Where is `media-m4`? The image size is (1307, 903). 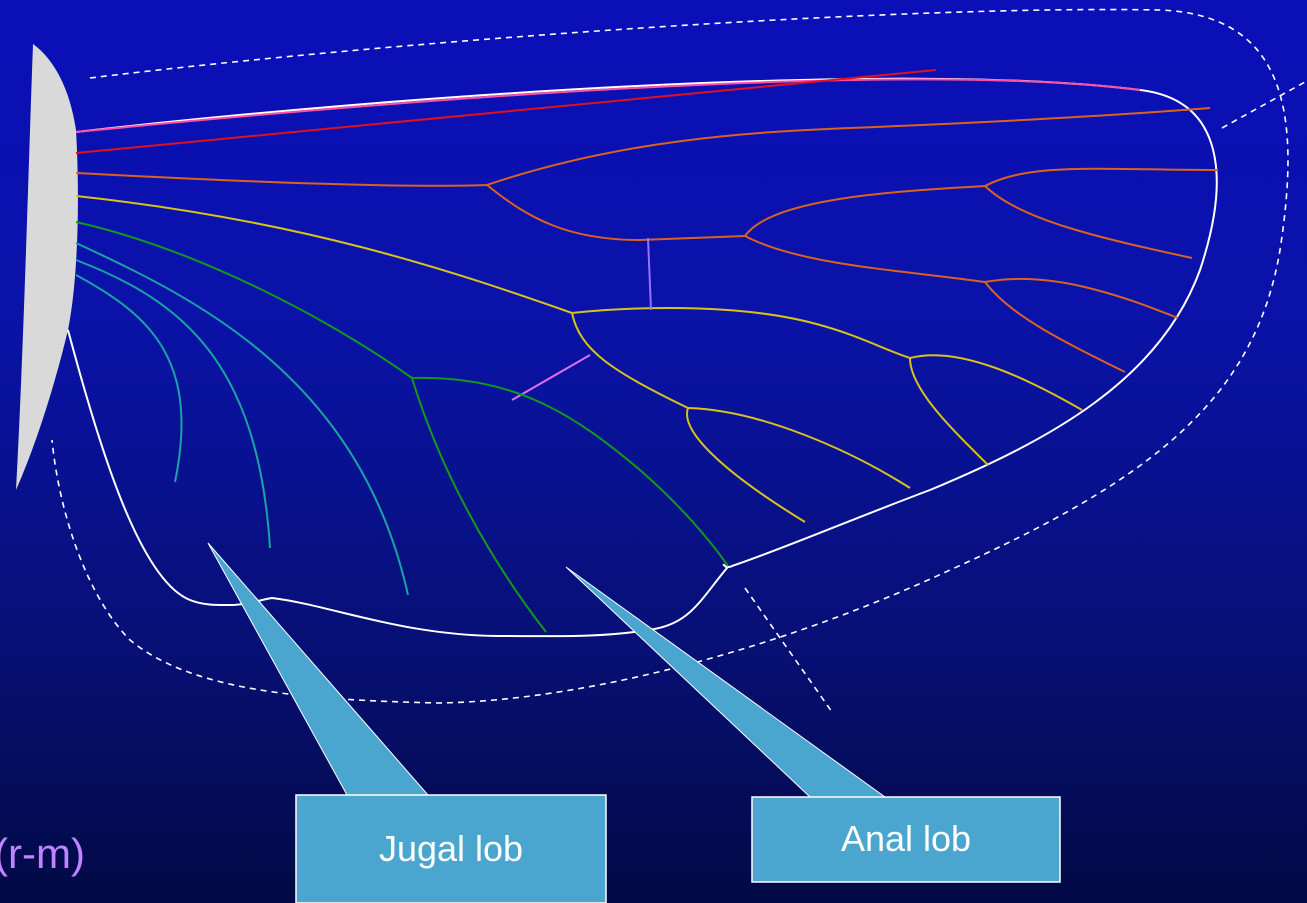 media-m4 is located at coordinates (746, 465).